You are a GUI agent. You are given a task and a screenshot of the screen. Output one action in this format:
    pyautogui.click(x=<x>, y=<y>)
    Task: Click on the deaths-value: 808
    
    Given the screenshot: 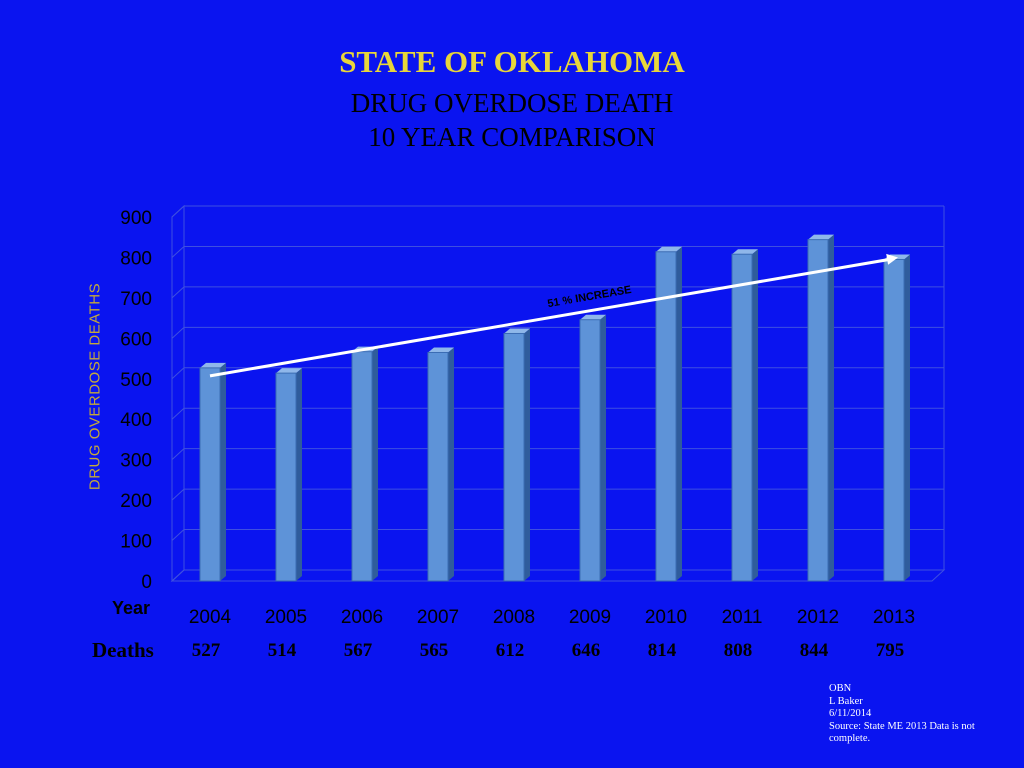 What is the action you would take?
    pyautogui.click(x=738, y=650)
    